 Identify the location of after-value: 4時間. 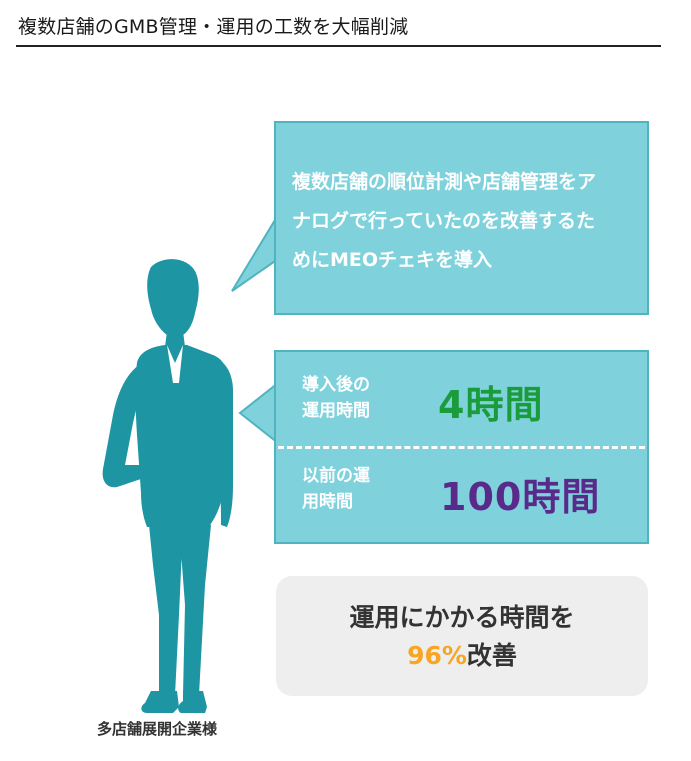
(491, 405).